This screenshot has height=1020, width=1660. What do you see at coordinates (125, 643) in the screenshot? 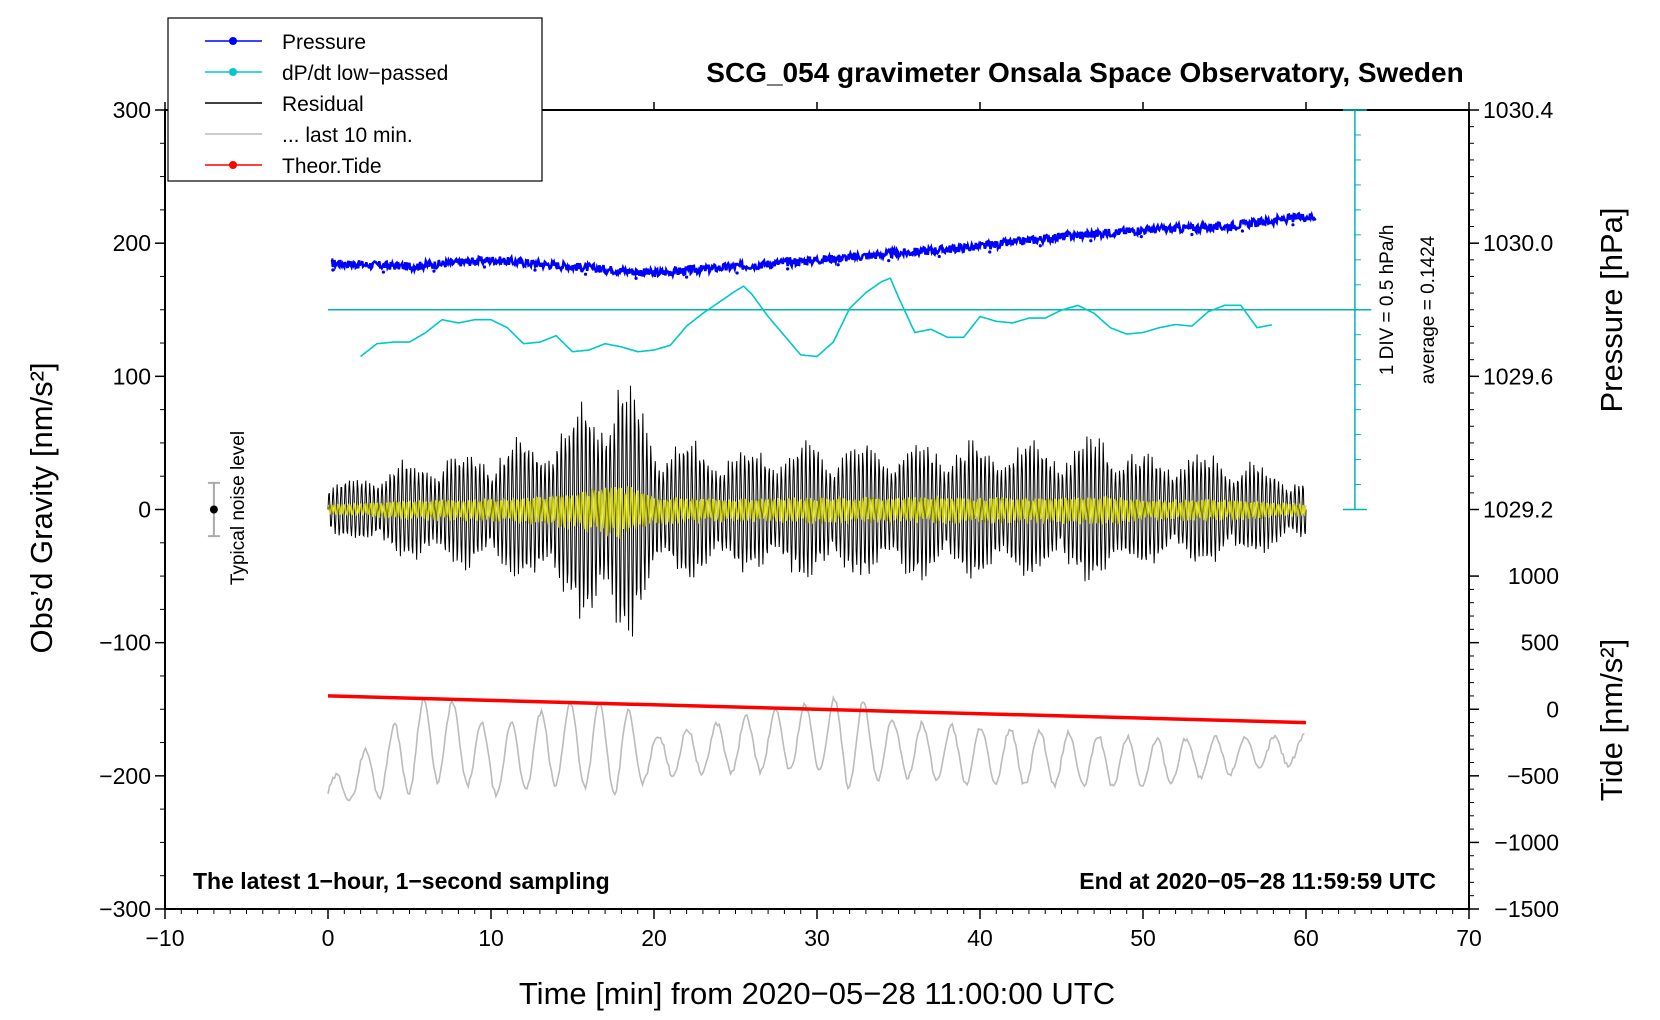
I see `y-tick-label: −100` at bounding box center [125, 643].